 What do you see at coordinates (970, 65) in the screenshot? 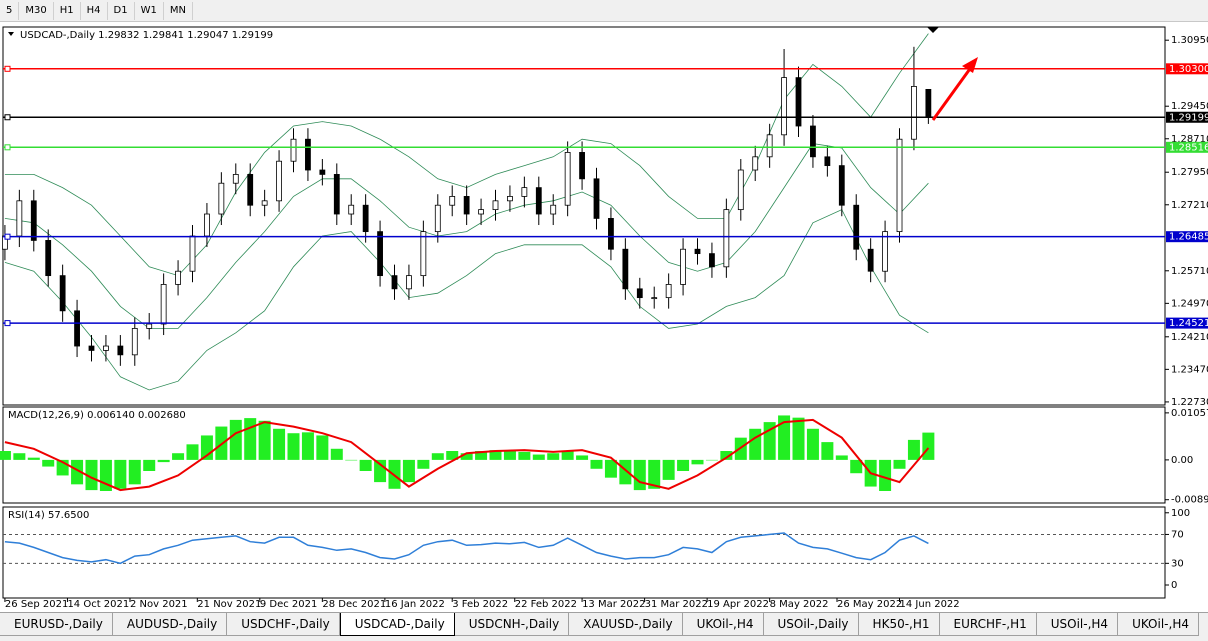
I see `annotation-arrowhead` at bounding box center [970, 65].